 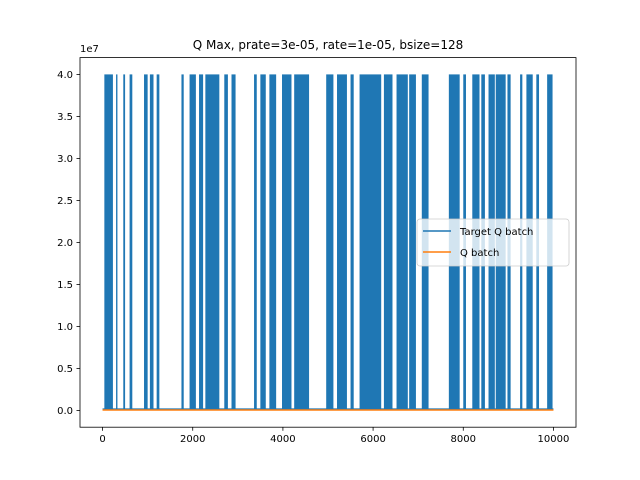 I want to click on y-axis: 0.0 0.5 1.0 1.5 2.0 2.5 3.0 3.5 4.0, so click(x=68, y=243).